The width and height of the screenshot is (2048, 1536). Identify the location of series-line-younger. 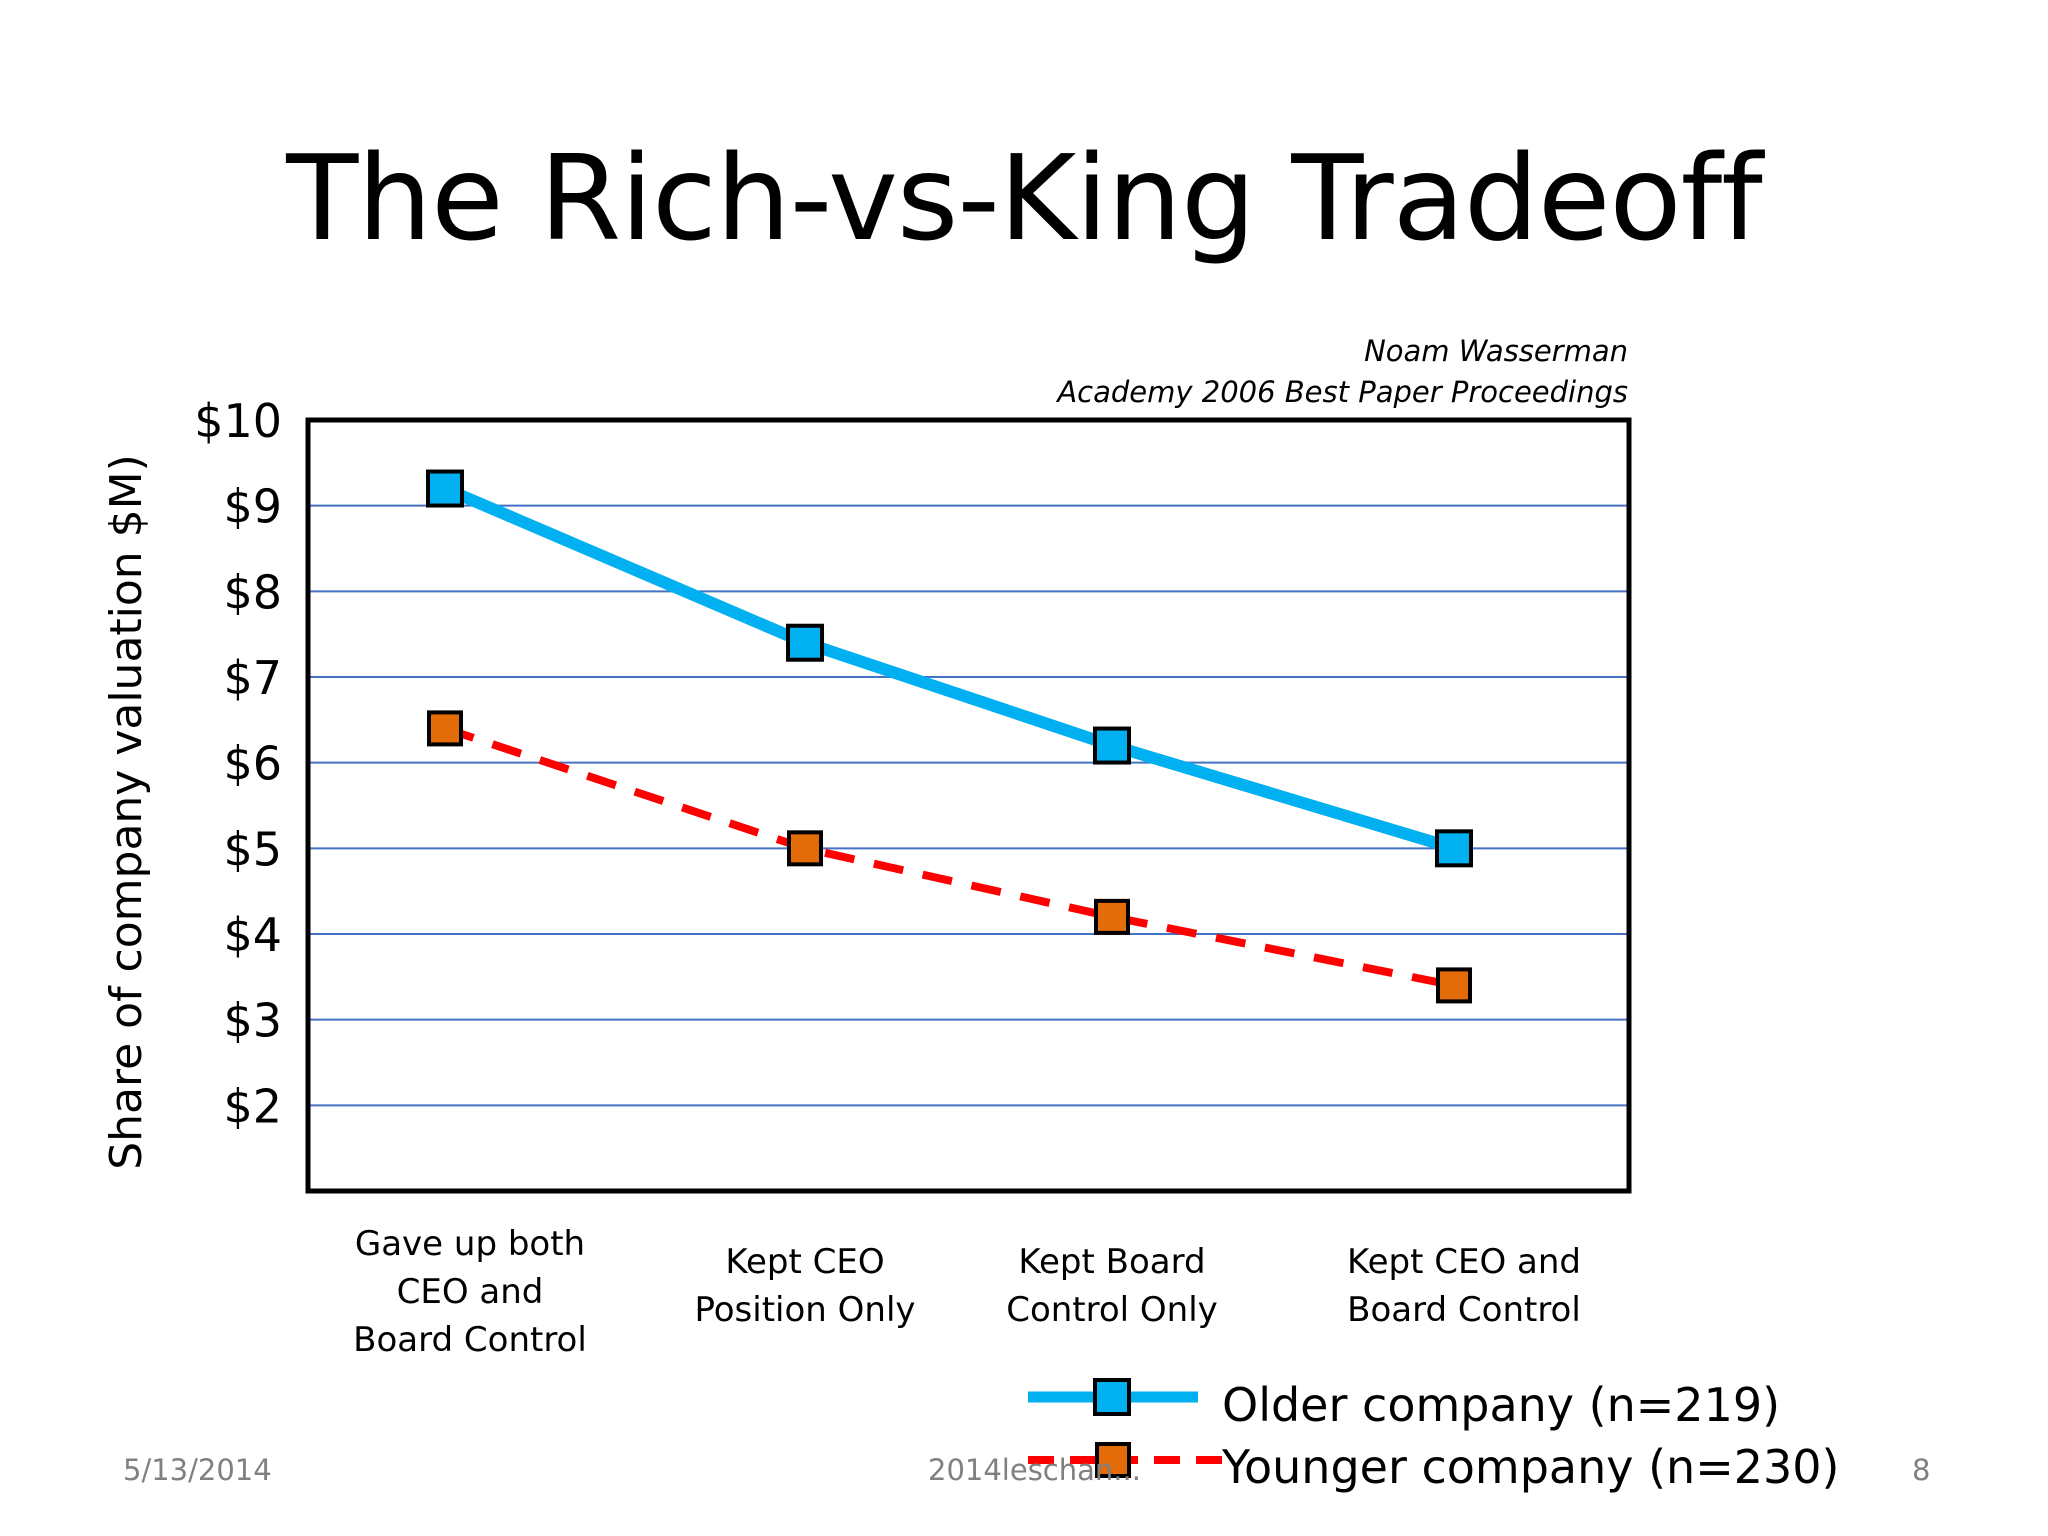
(949, 857).